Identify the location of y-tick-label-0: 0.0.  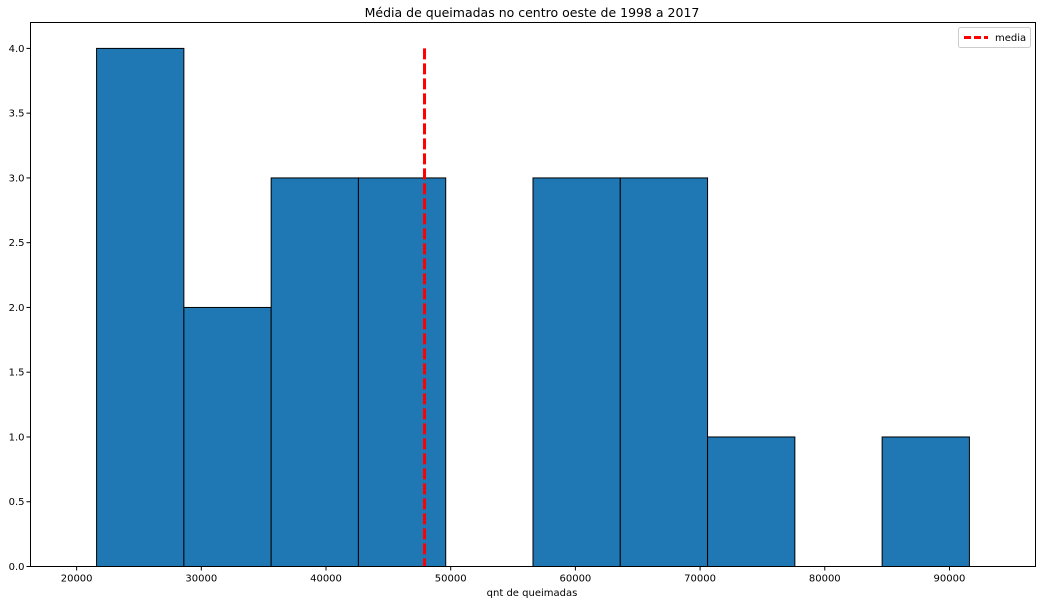
(17, 567).